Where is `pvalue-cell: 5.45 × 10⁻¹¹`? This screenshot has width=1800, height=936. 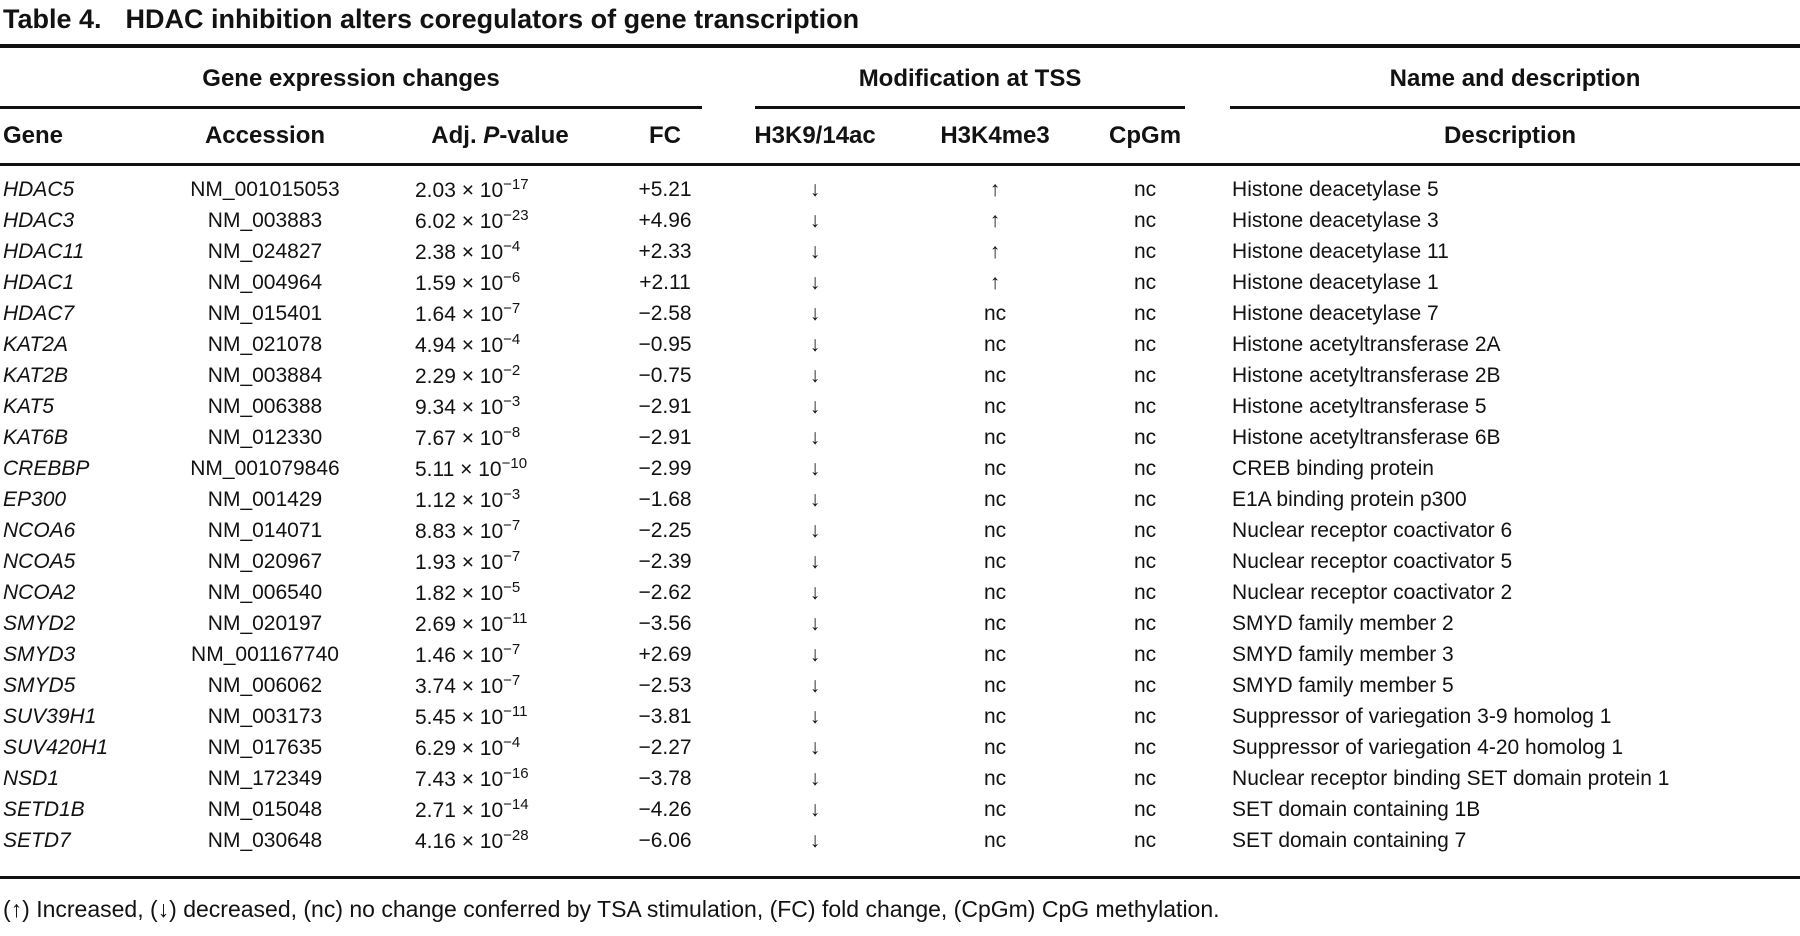 pvalue-cell: 5.45 × 10⁻¹¹ is located at coordinates (471, 716).